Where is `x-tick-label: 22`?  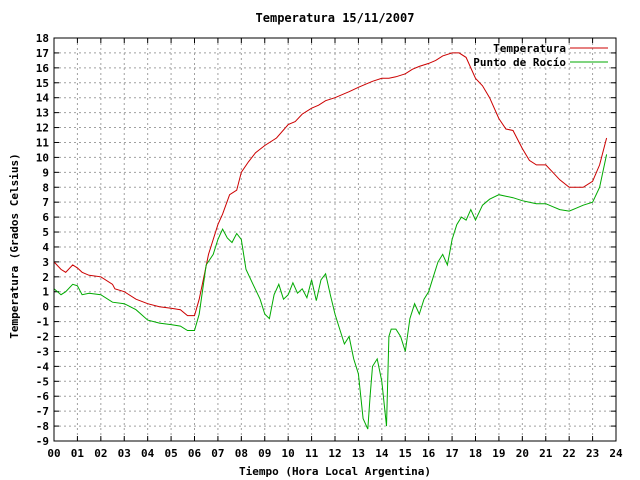 x-tick-label: 22 is located at coordinates (569, 453).